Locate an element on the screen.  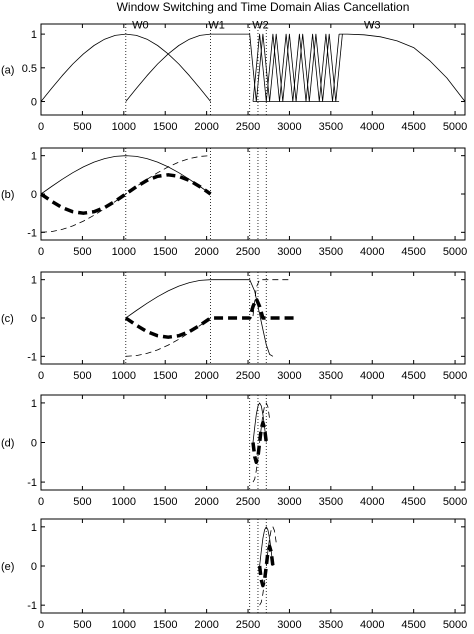
y-tick-label-1-2: 1 is located at coordinates (34, 157).